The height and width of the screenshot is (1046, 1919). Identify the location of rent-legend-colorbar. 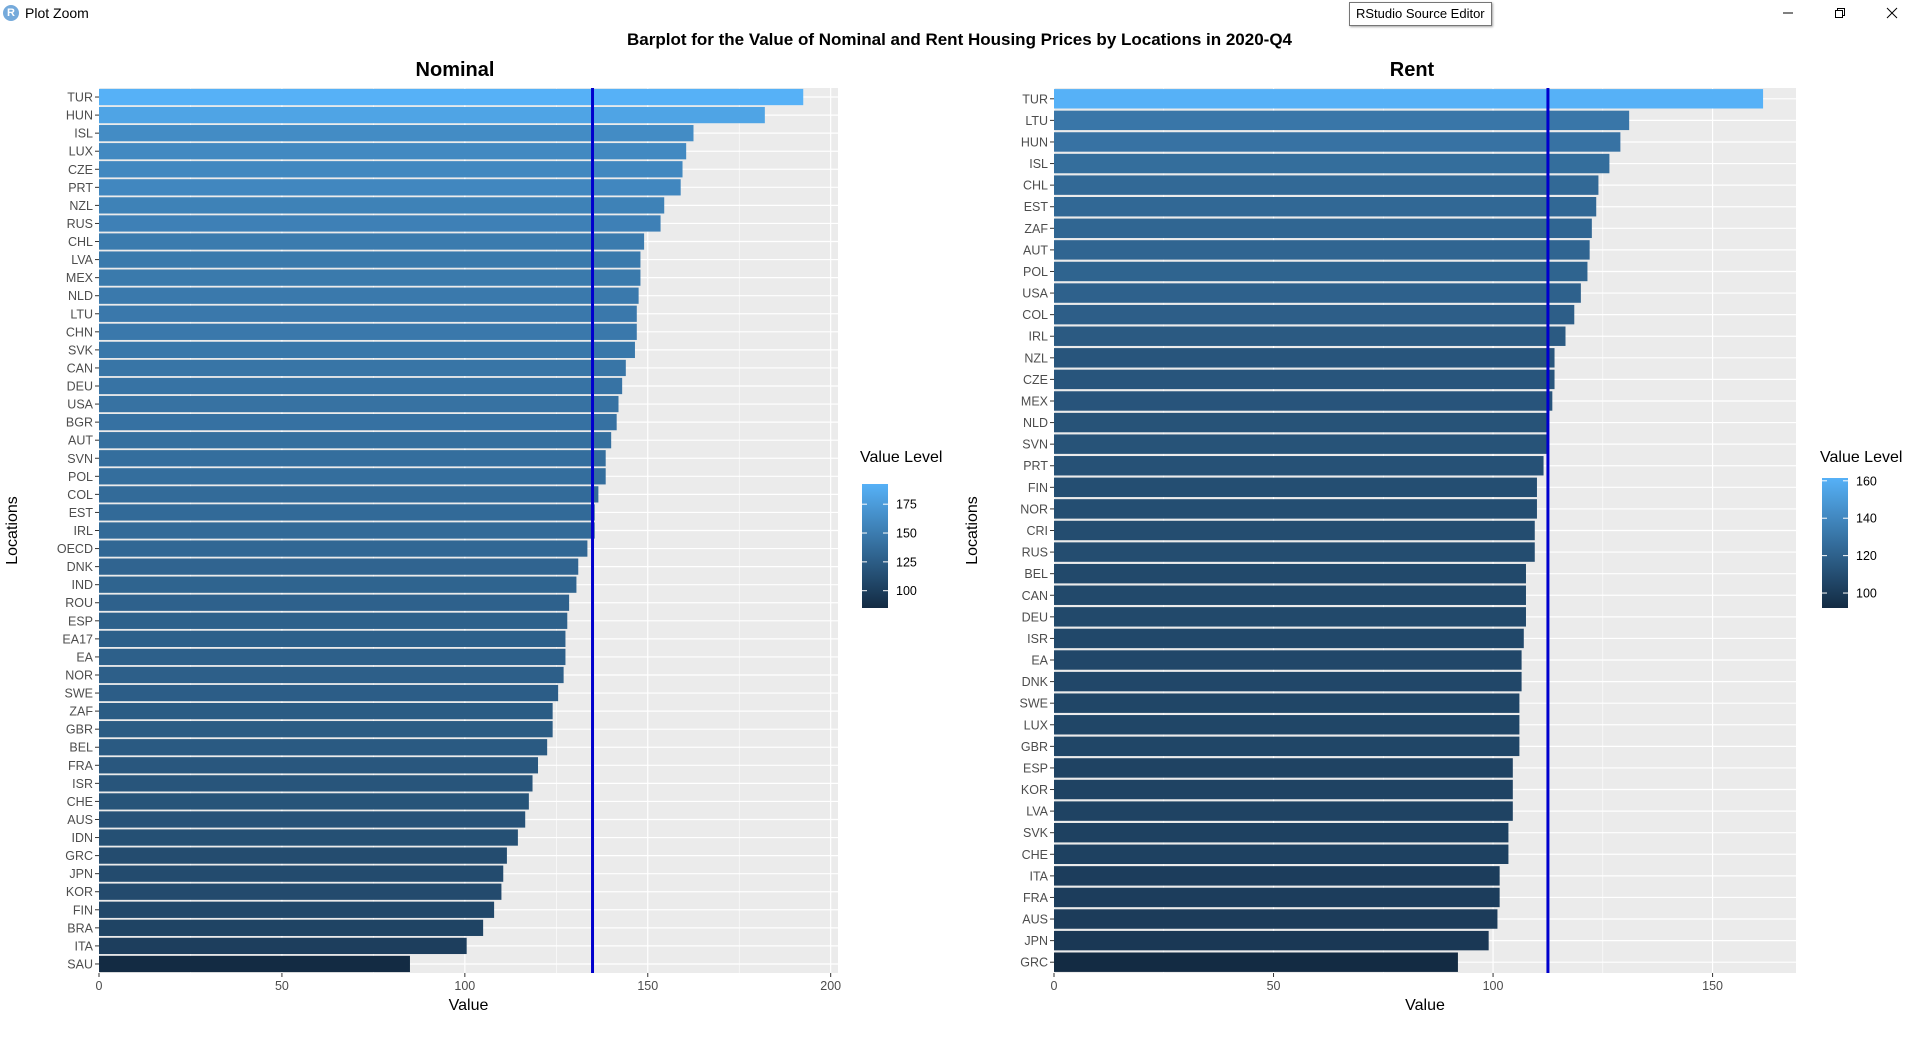
(1835, 543).